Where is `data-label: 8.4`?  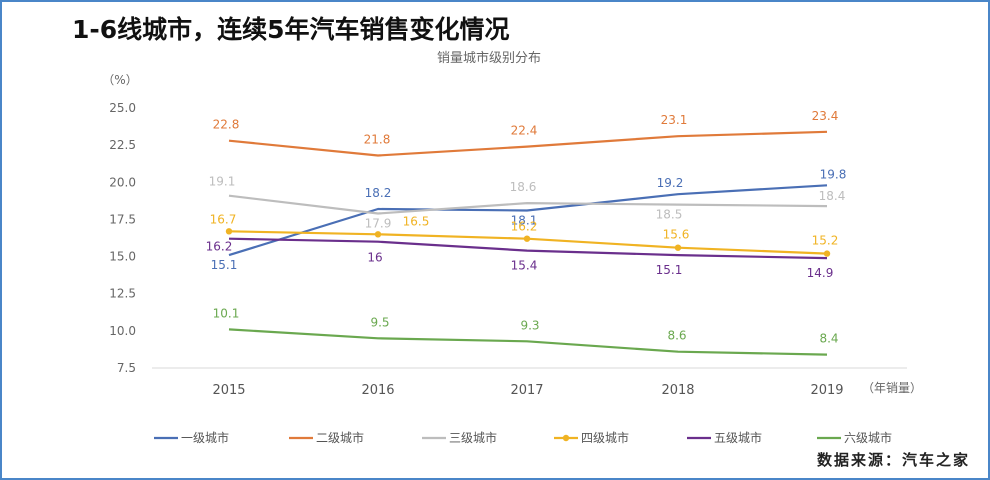
data-label: 8.4 is located at coordinates (828, 339).